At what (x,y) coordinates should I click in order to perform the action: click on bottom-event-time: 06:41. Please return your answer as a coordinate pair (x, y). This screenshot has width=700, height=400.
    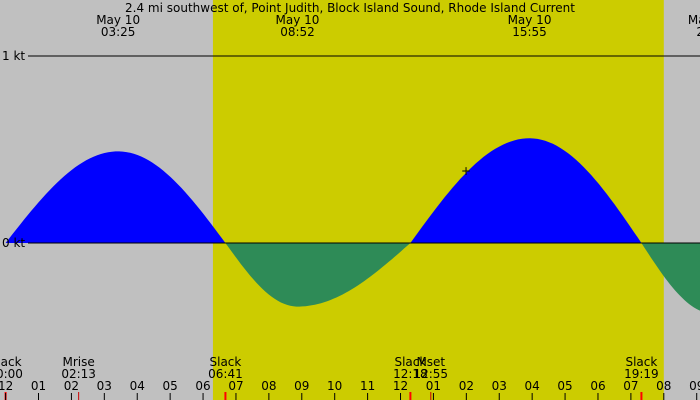
    Looking at the image, I should click on (225, 374).